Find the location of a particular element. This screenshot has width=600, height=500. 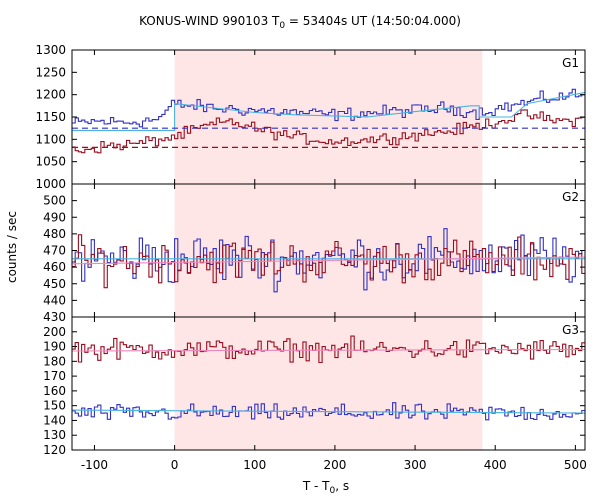

y-tick-label: 160 is located at coordinates (54, 391).